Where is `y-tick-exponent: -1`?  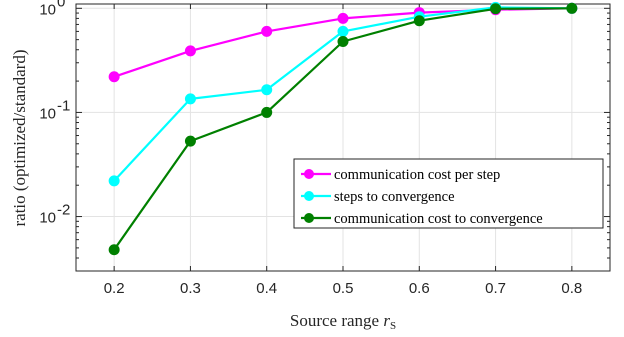
y-tick-exponent: -1 is located at coordinates (63, 105).